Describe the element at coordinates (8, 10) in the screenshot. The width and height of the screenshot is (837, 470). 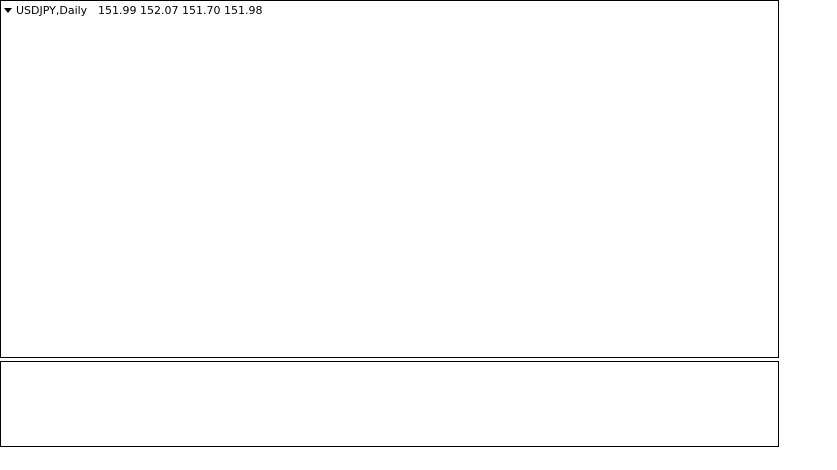
I see `menu-triangle` at that location.